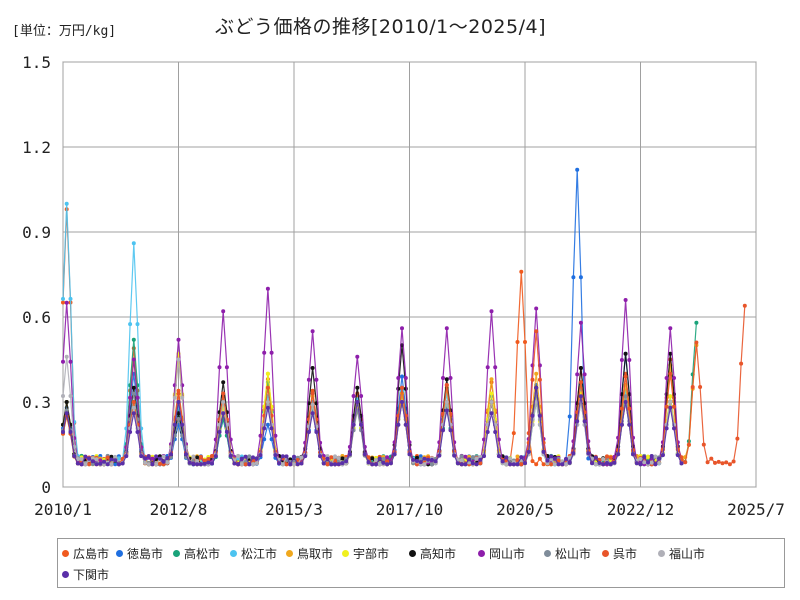  Describe the element at coordinates (309, 553) in the screenshot. I see `legend-item: 鳥取市` at that location.